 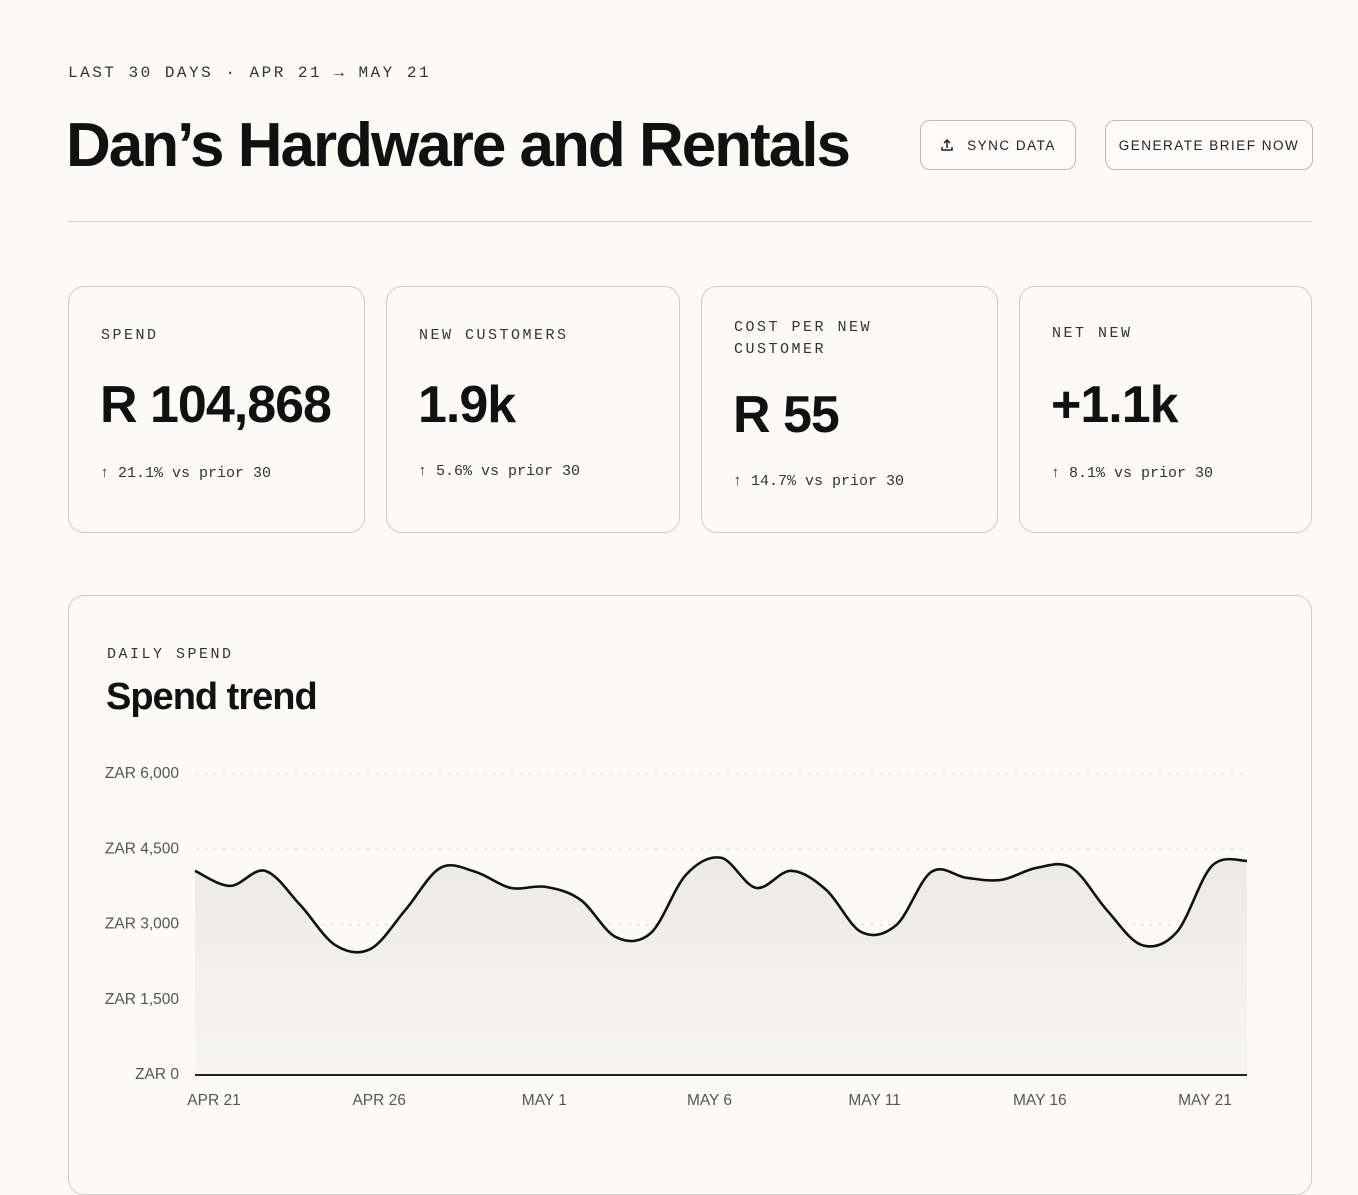 I want to click on kpi-label: SPEND, so click(x=130, y=335).